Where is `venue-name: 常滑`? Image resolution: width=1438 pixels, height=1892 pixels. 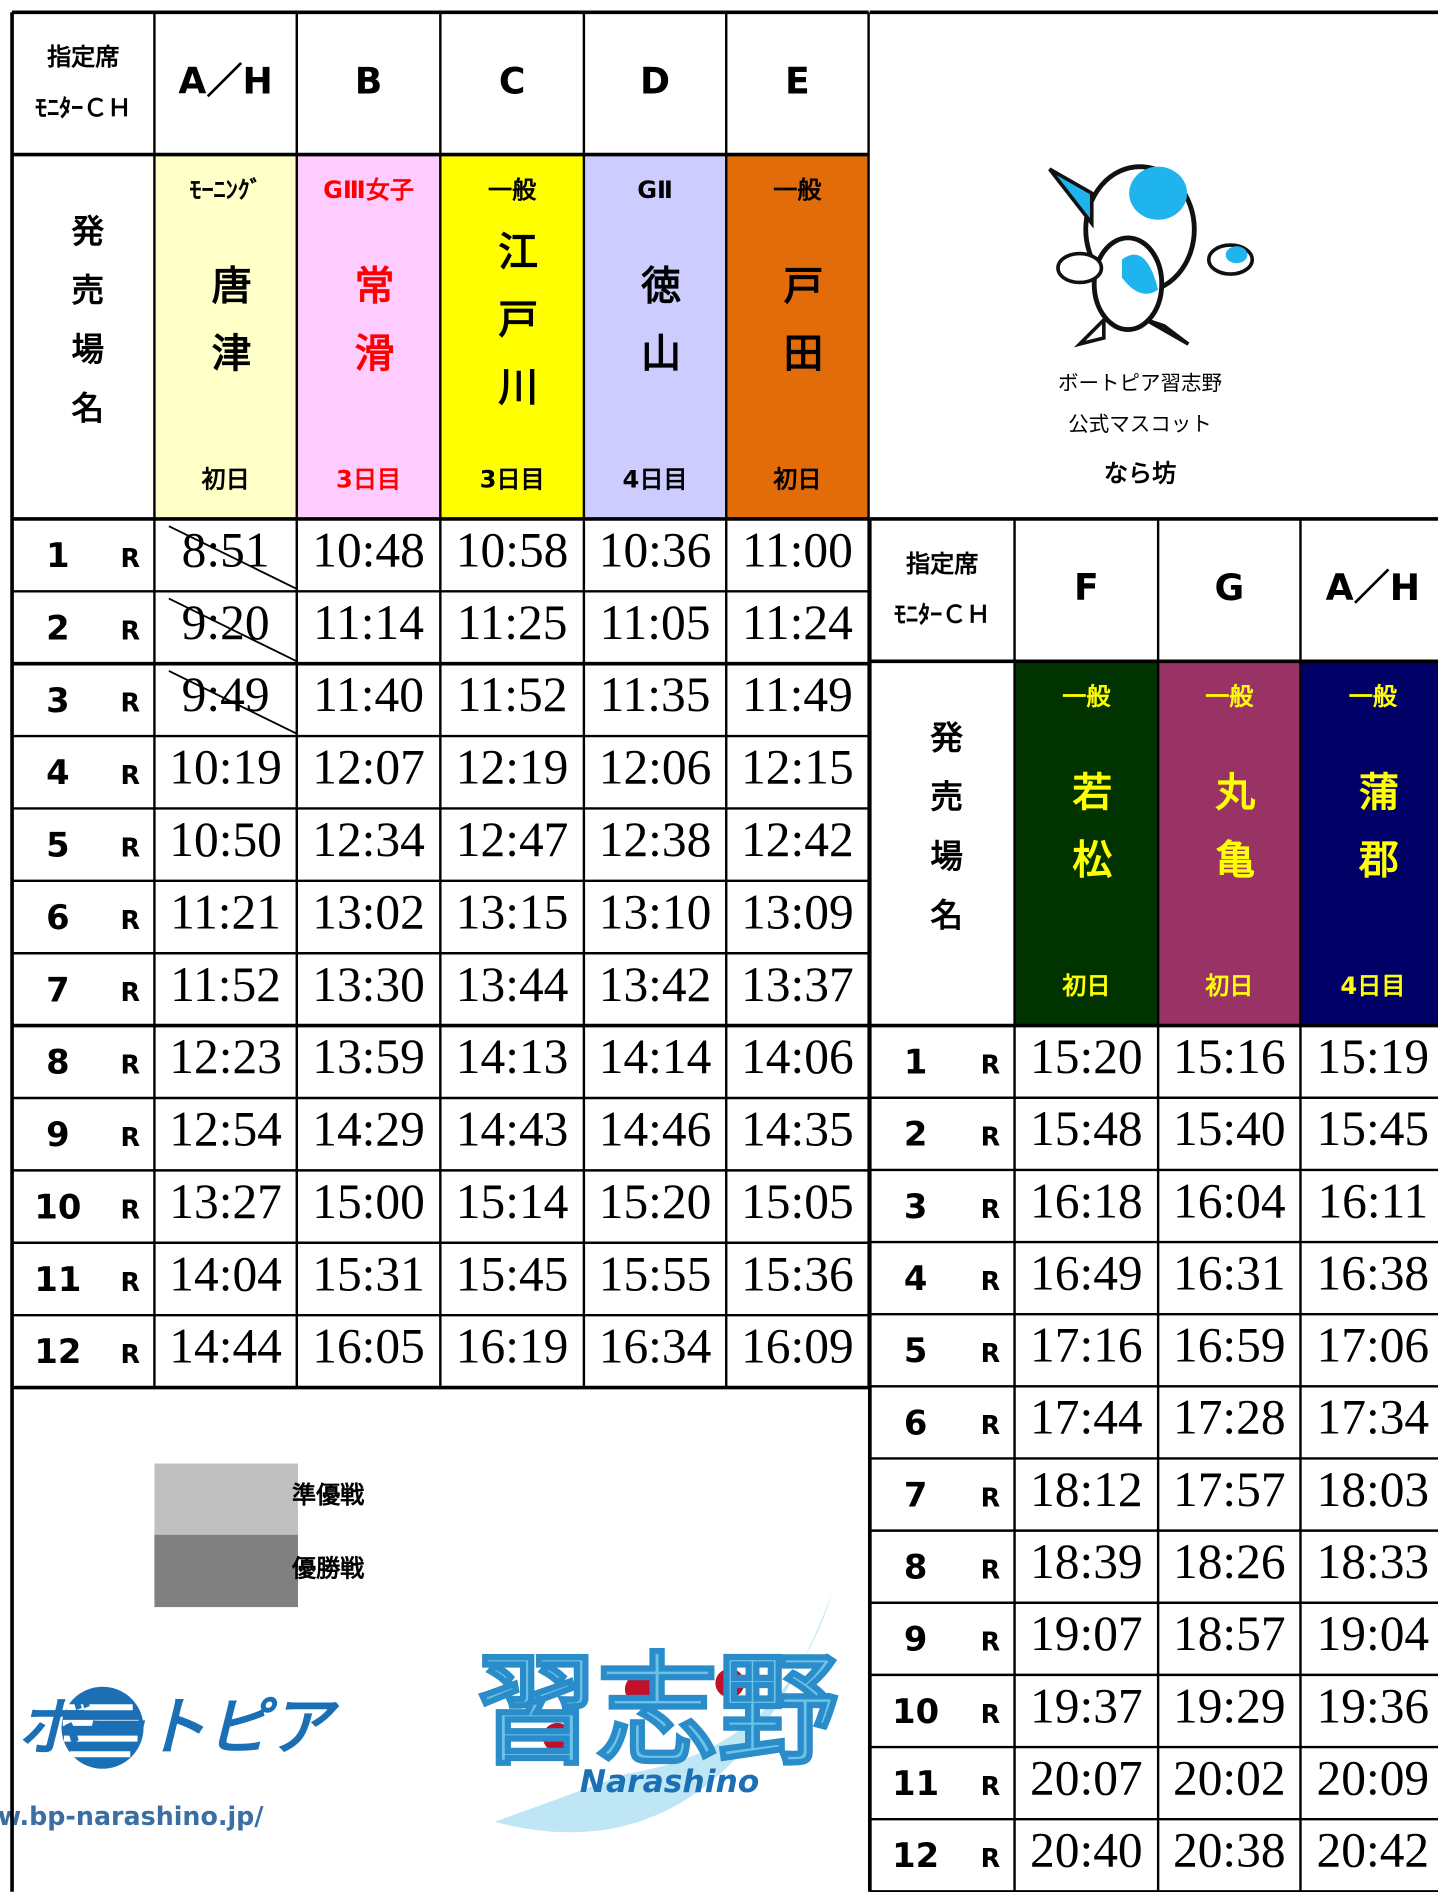 venue-name: 常滑 is located at coordinates (371, 331).